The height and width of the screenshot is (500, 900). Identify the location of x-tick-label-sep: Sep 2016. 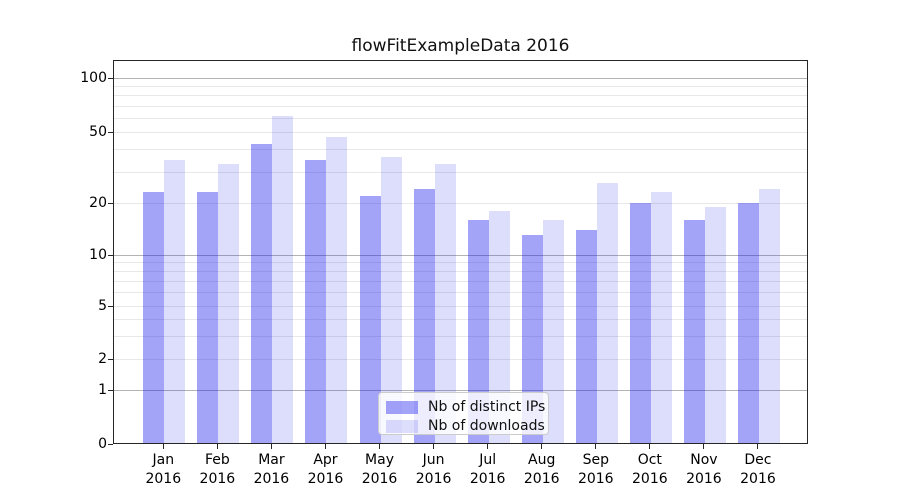
(596, 470).